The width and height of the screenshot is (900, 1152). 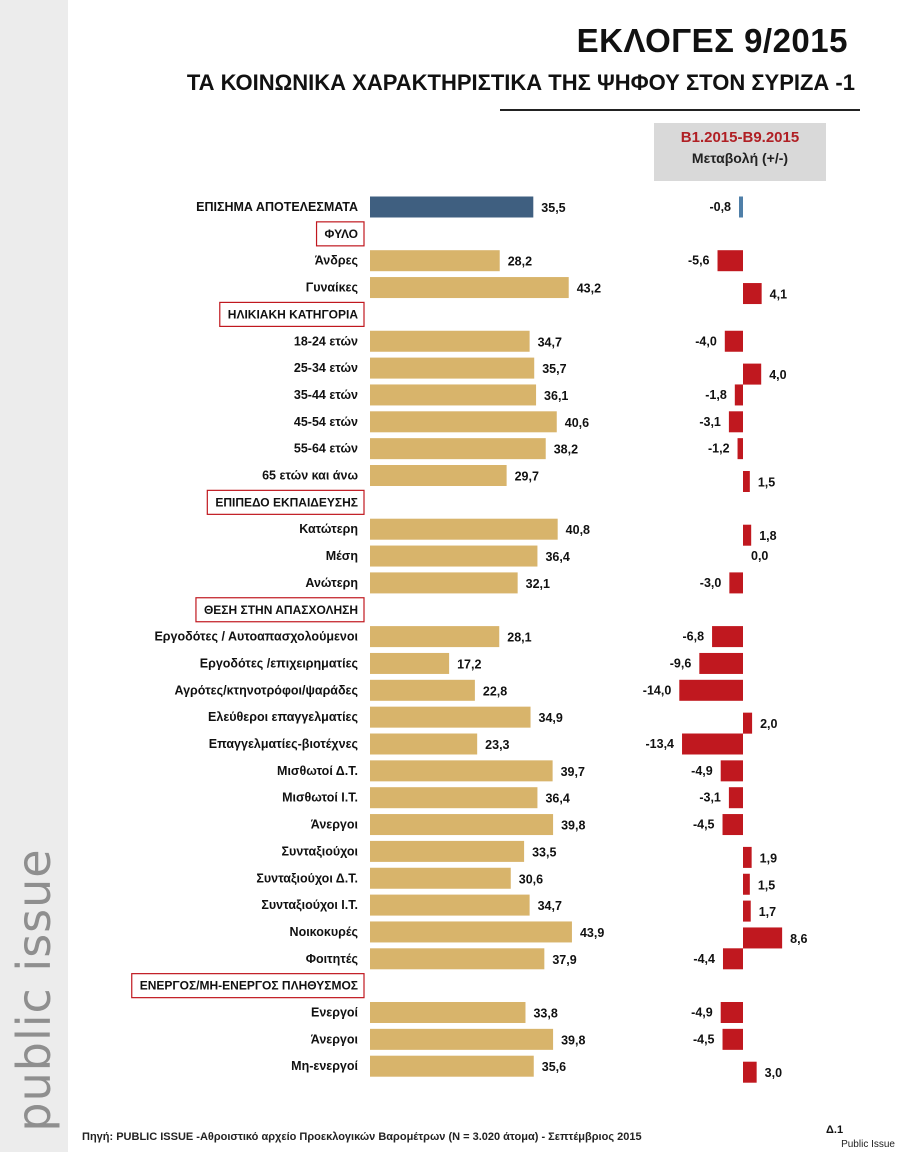 I want to click on change-value-label: -13,4, so click(x=660, y=744).